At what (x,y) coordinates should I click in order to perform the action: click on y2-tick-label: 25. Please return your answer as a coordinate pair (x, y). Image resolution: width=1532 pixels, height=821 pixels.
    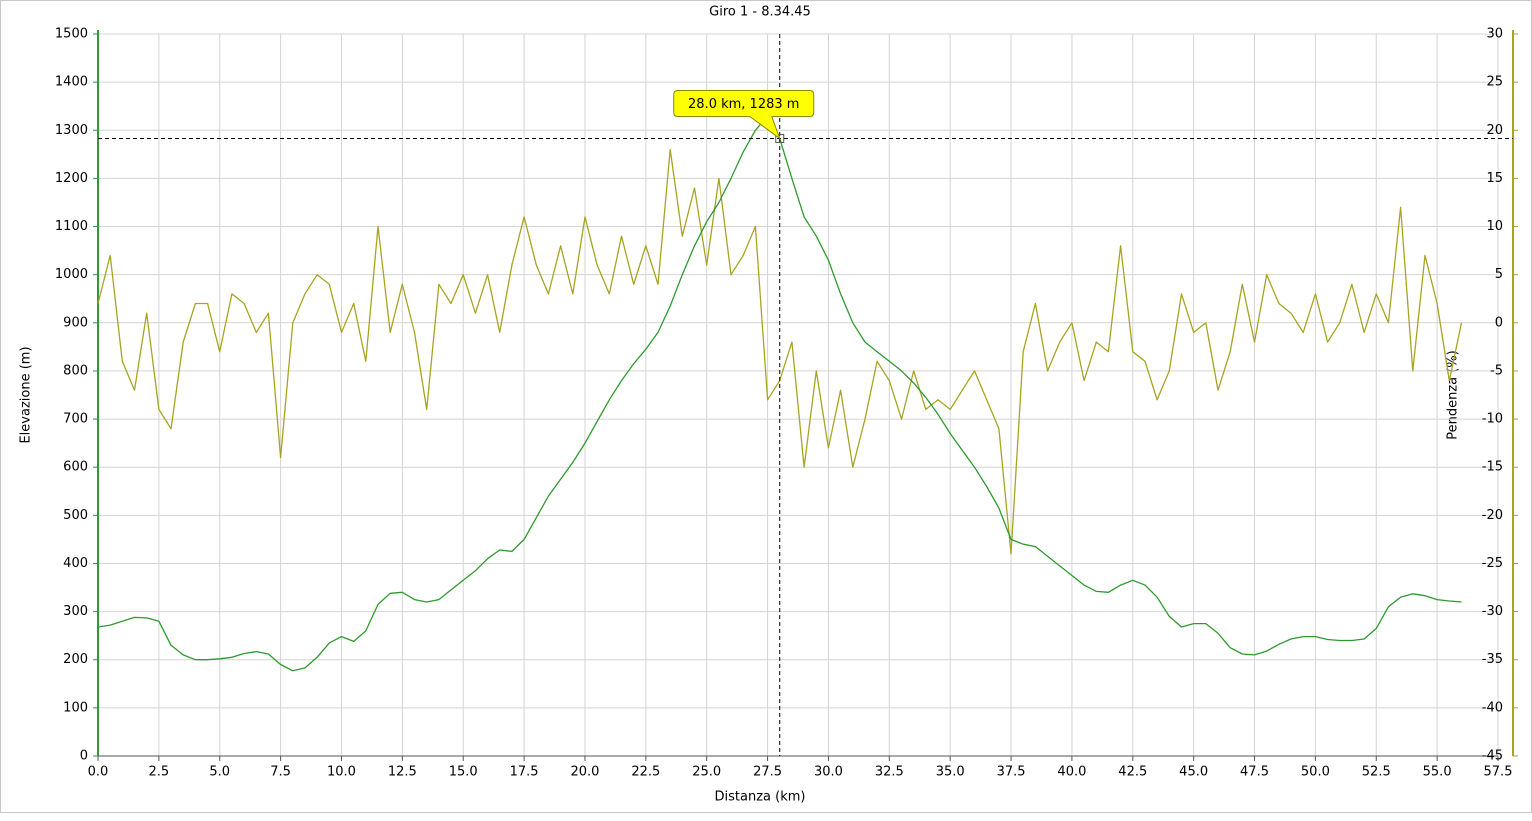
    Looking at the image, I should click on (1494, 82).